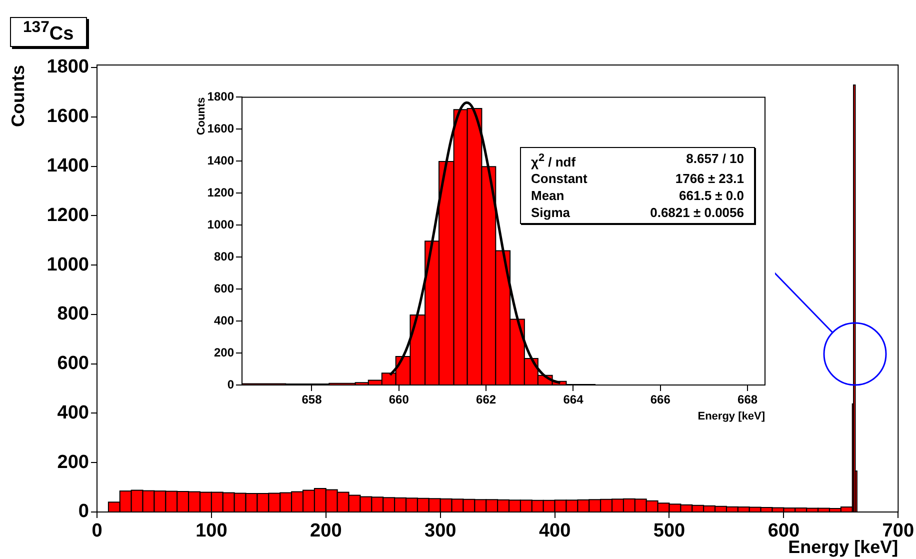 This screenshot has width=916, height=559. Describe the element at coordinates (732, 416) in the screenshot. I see `x-axis-title: Energy [keV]` at that location.